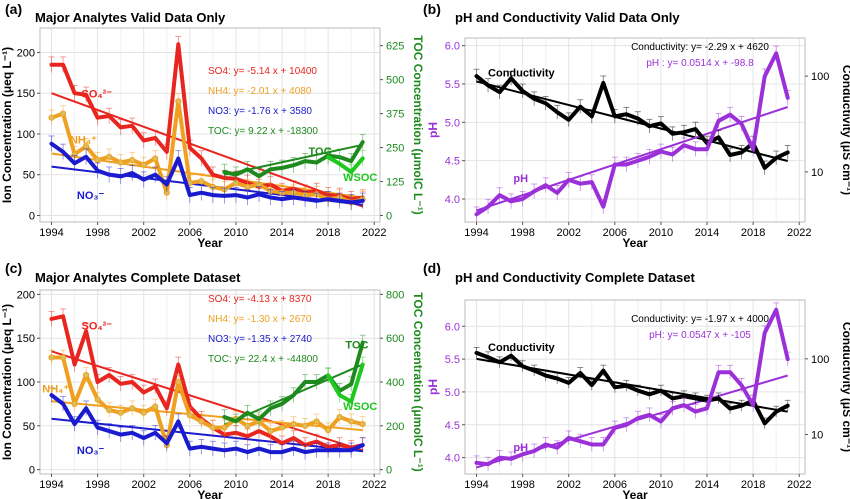  Describe the element at coordinates (392, 131) in the screenshot. I see `y-axis-right: 0 125 250 375 500 625` at that location.